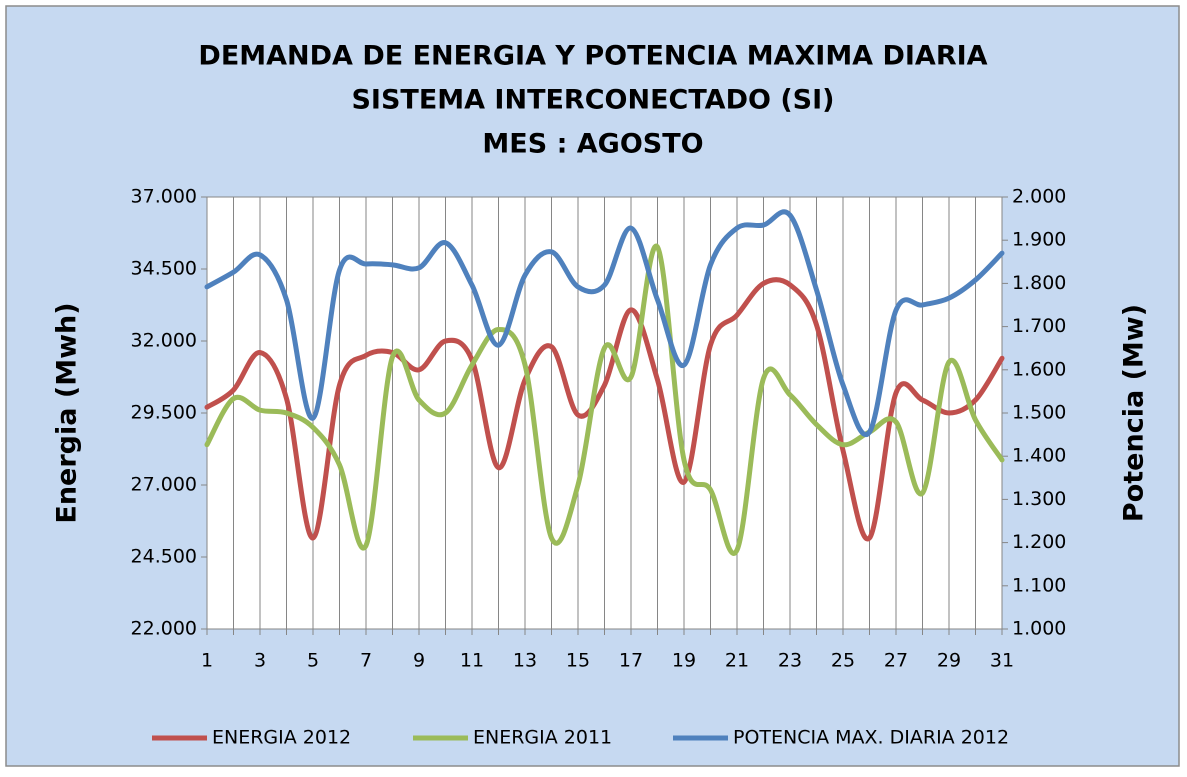 The image size is (1187, 777). What do you see at coordinates (592, 100) in the screenshot?
I see `chart-title: SISTEMA INTERCONECTADO (SI)` at bounding box center [592, 100].